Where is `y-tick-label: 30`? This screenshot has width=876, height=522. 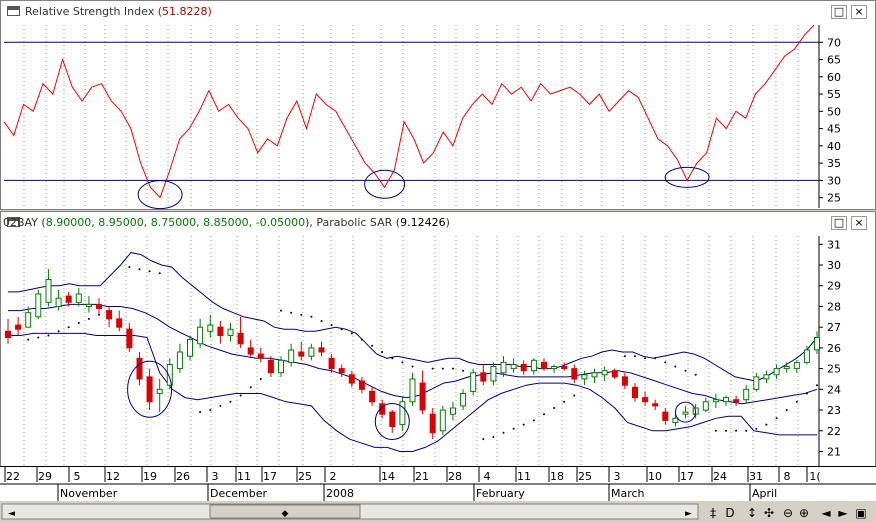 y-tick-label: 30 is located at coordinates (834, 180).